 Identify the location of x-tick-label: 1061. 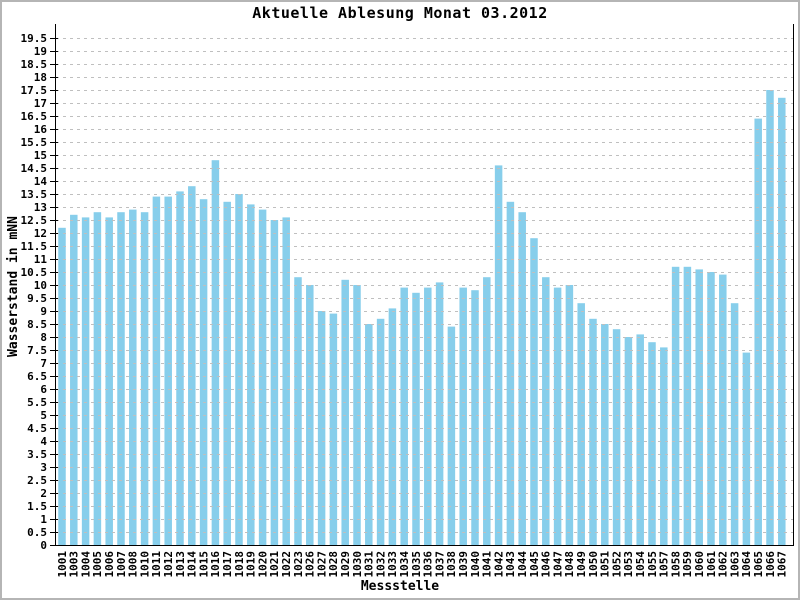
(711, 564).